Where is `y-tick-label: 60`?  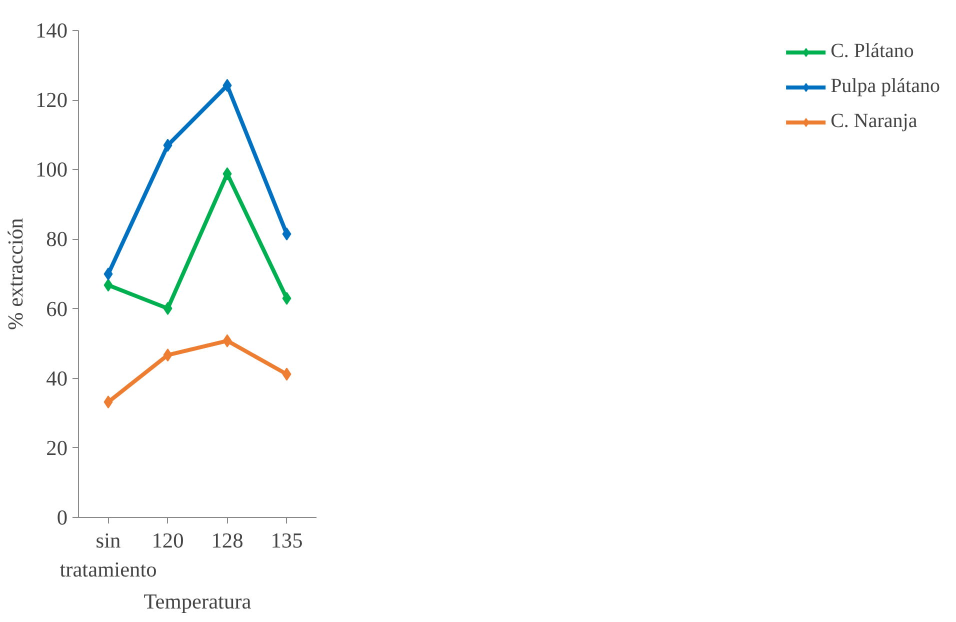
y-tick-label: 60 is located at coordinates (57, 308).